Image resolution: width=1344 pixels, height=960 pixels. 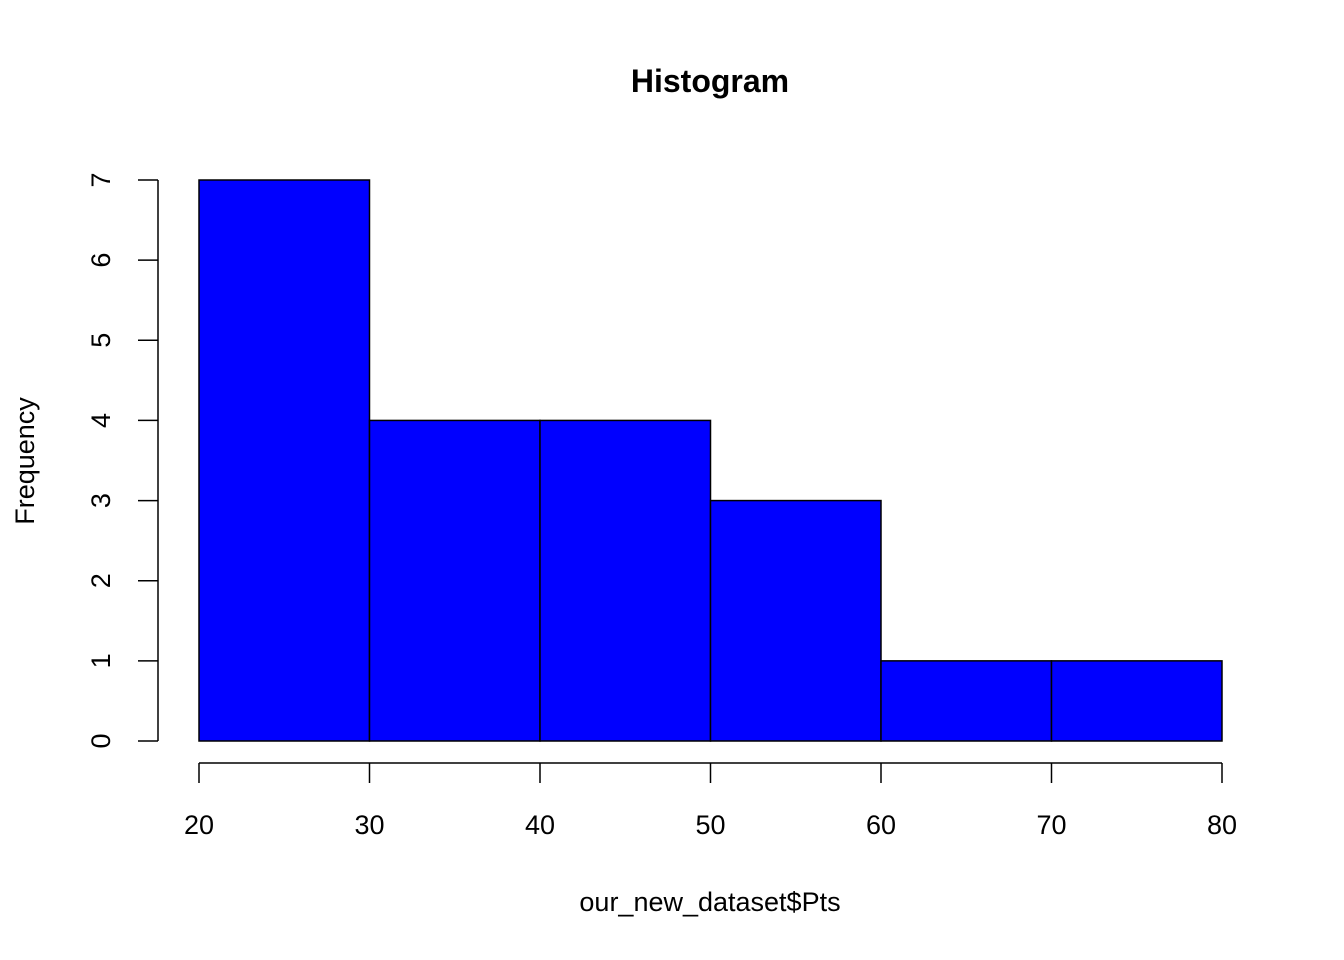 What do you see at coordinates (25, 461) in the screenshot?
I see `y-axis-label: Frequency` at bounding box center [25, 461].